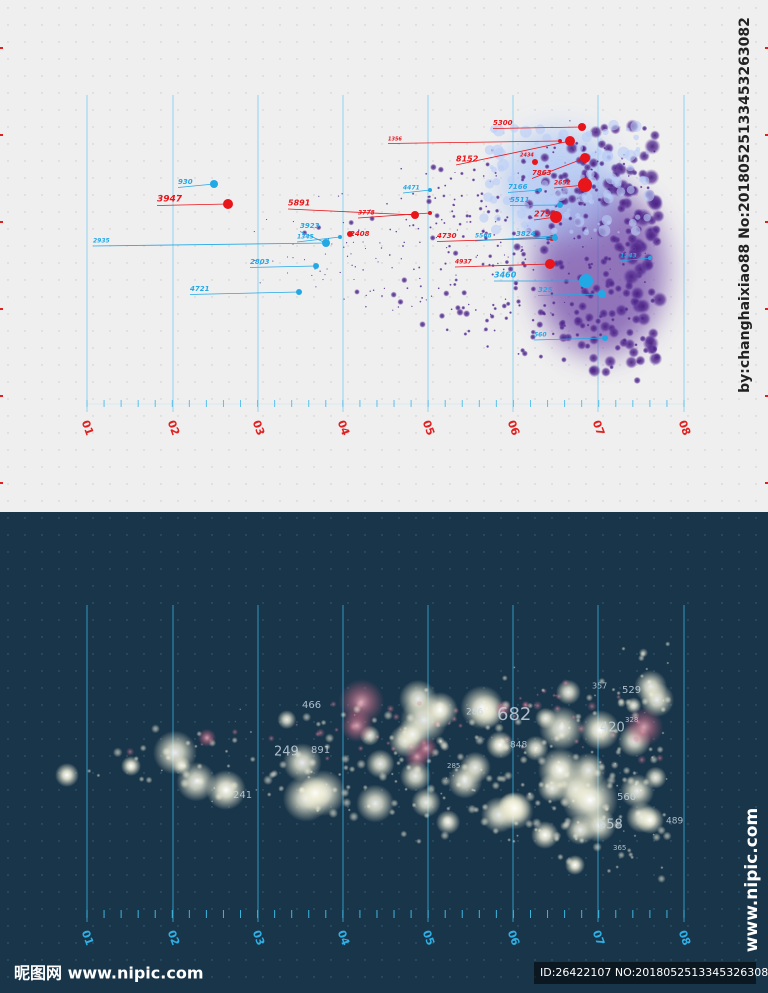 Image resolution: width=768 pixels, height=993 pixels. Describe the element at coordinates (109, 973) in the screenshot. I see `watermark-logo: 昵图网 www.nipic.com` at that location.